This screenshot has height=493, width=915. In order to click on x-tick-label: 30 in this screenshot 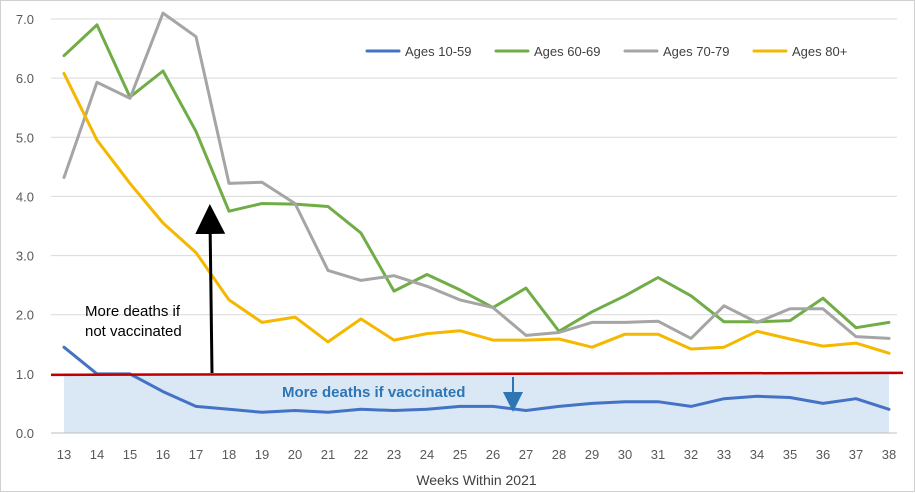, I will do `click(625, 454)`.